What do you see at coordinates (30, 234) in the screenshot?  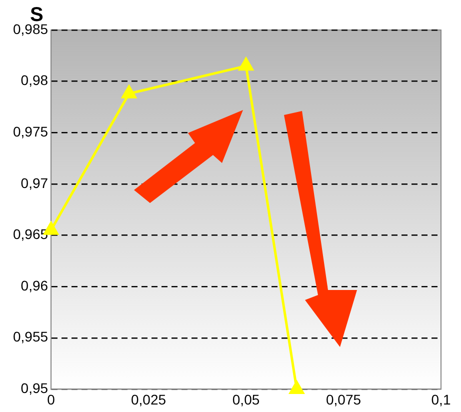 I see `y-tick-label: 0,965` at bounding box center [30, 234].